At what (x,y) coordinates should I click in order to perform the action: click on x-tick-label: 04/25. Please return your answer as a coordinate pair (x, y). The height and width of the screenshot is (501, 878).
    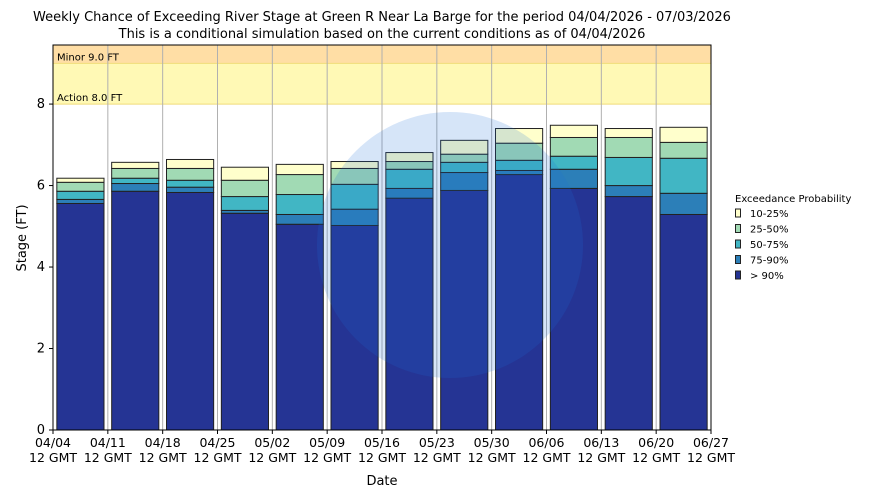
    Looking at the image, I should click on (217, 442).